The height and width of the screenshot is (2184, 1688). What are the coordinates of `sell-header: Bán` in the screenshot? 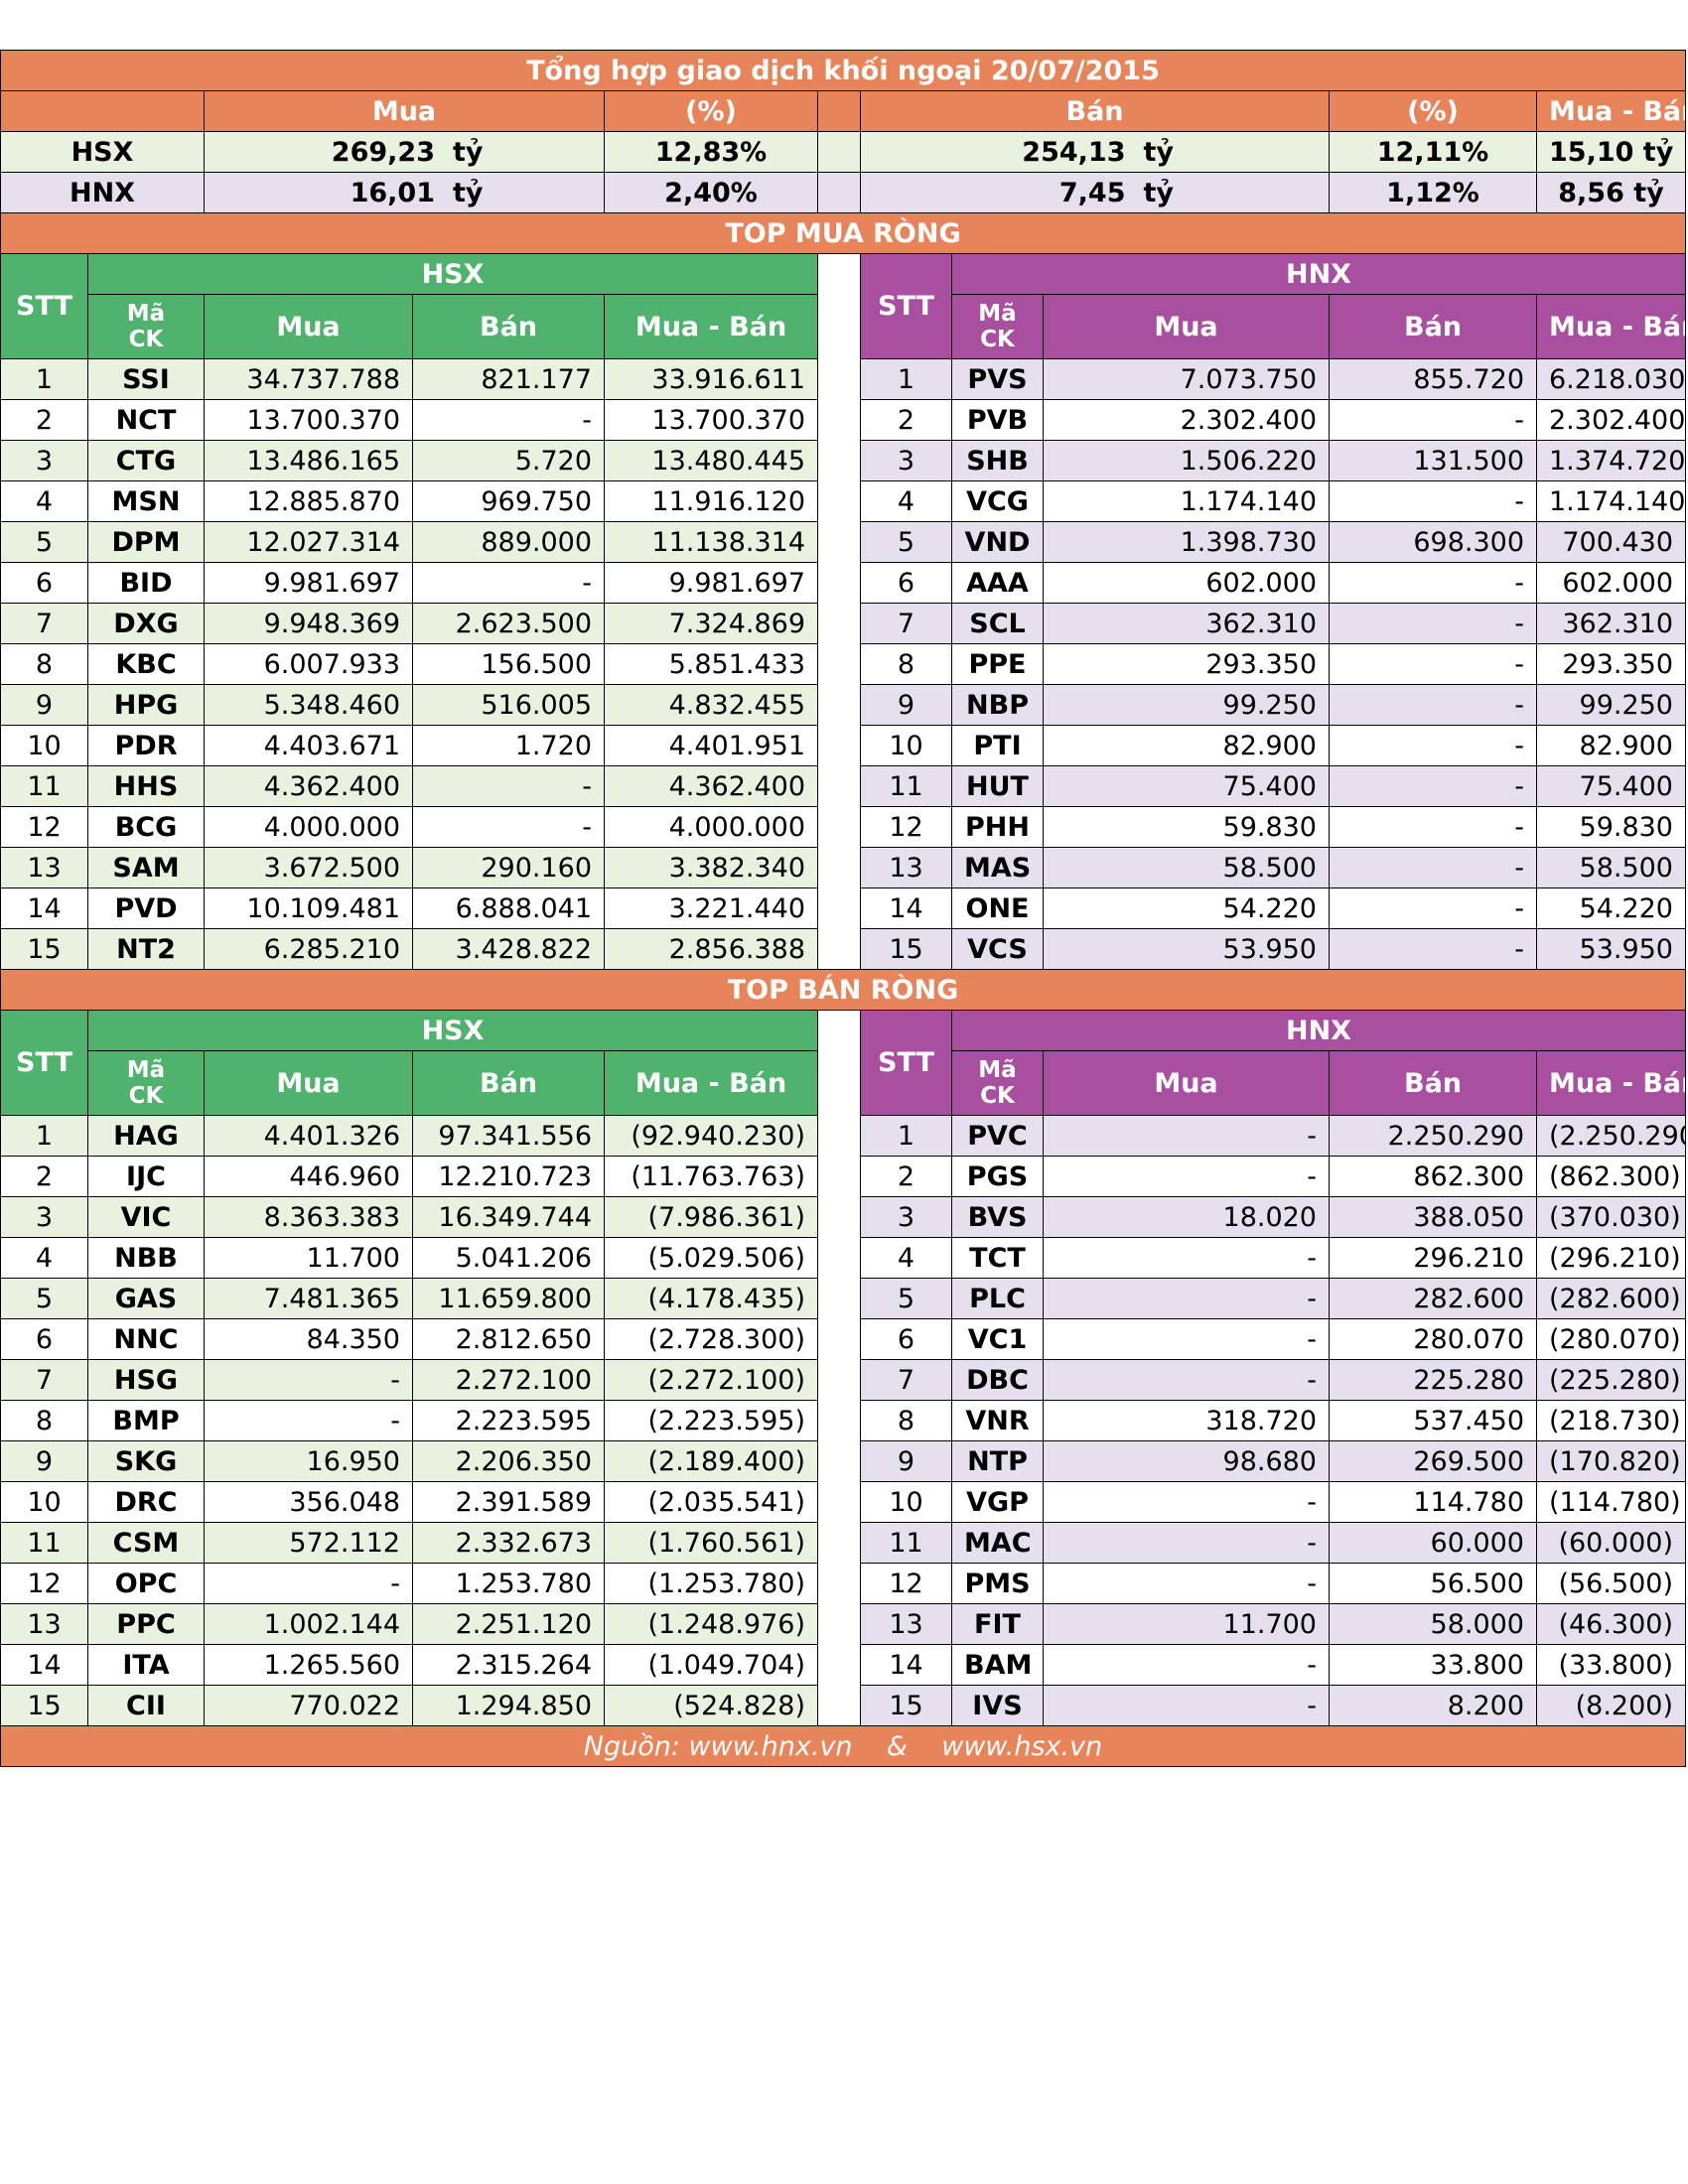 It's located at (508, 326).